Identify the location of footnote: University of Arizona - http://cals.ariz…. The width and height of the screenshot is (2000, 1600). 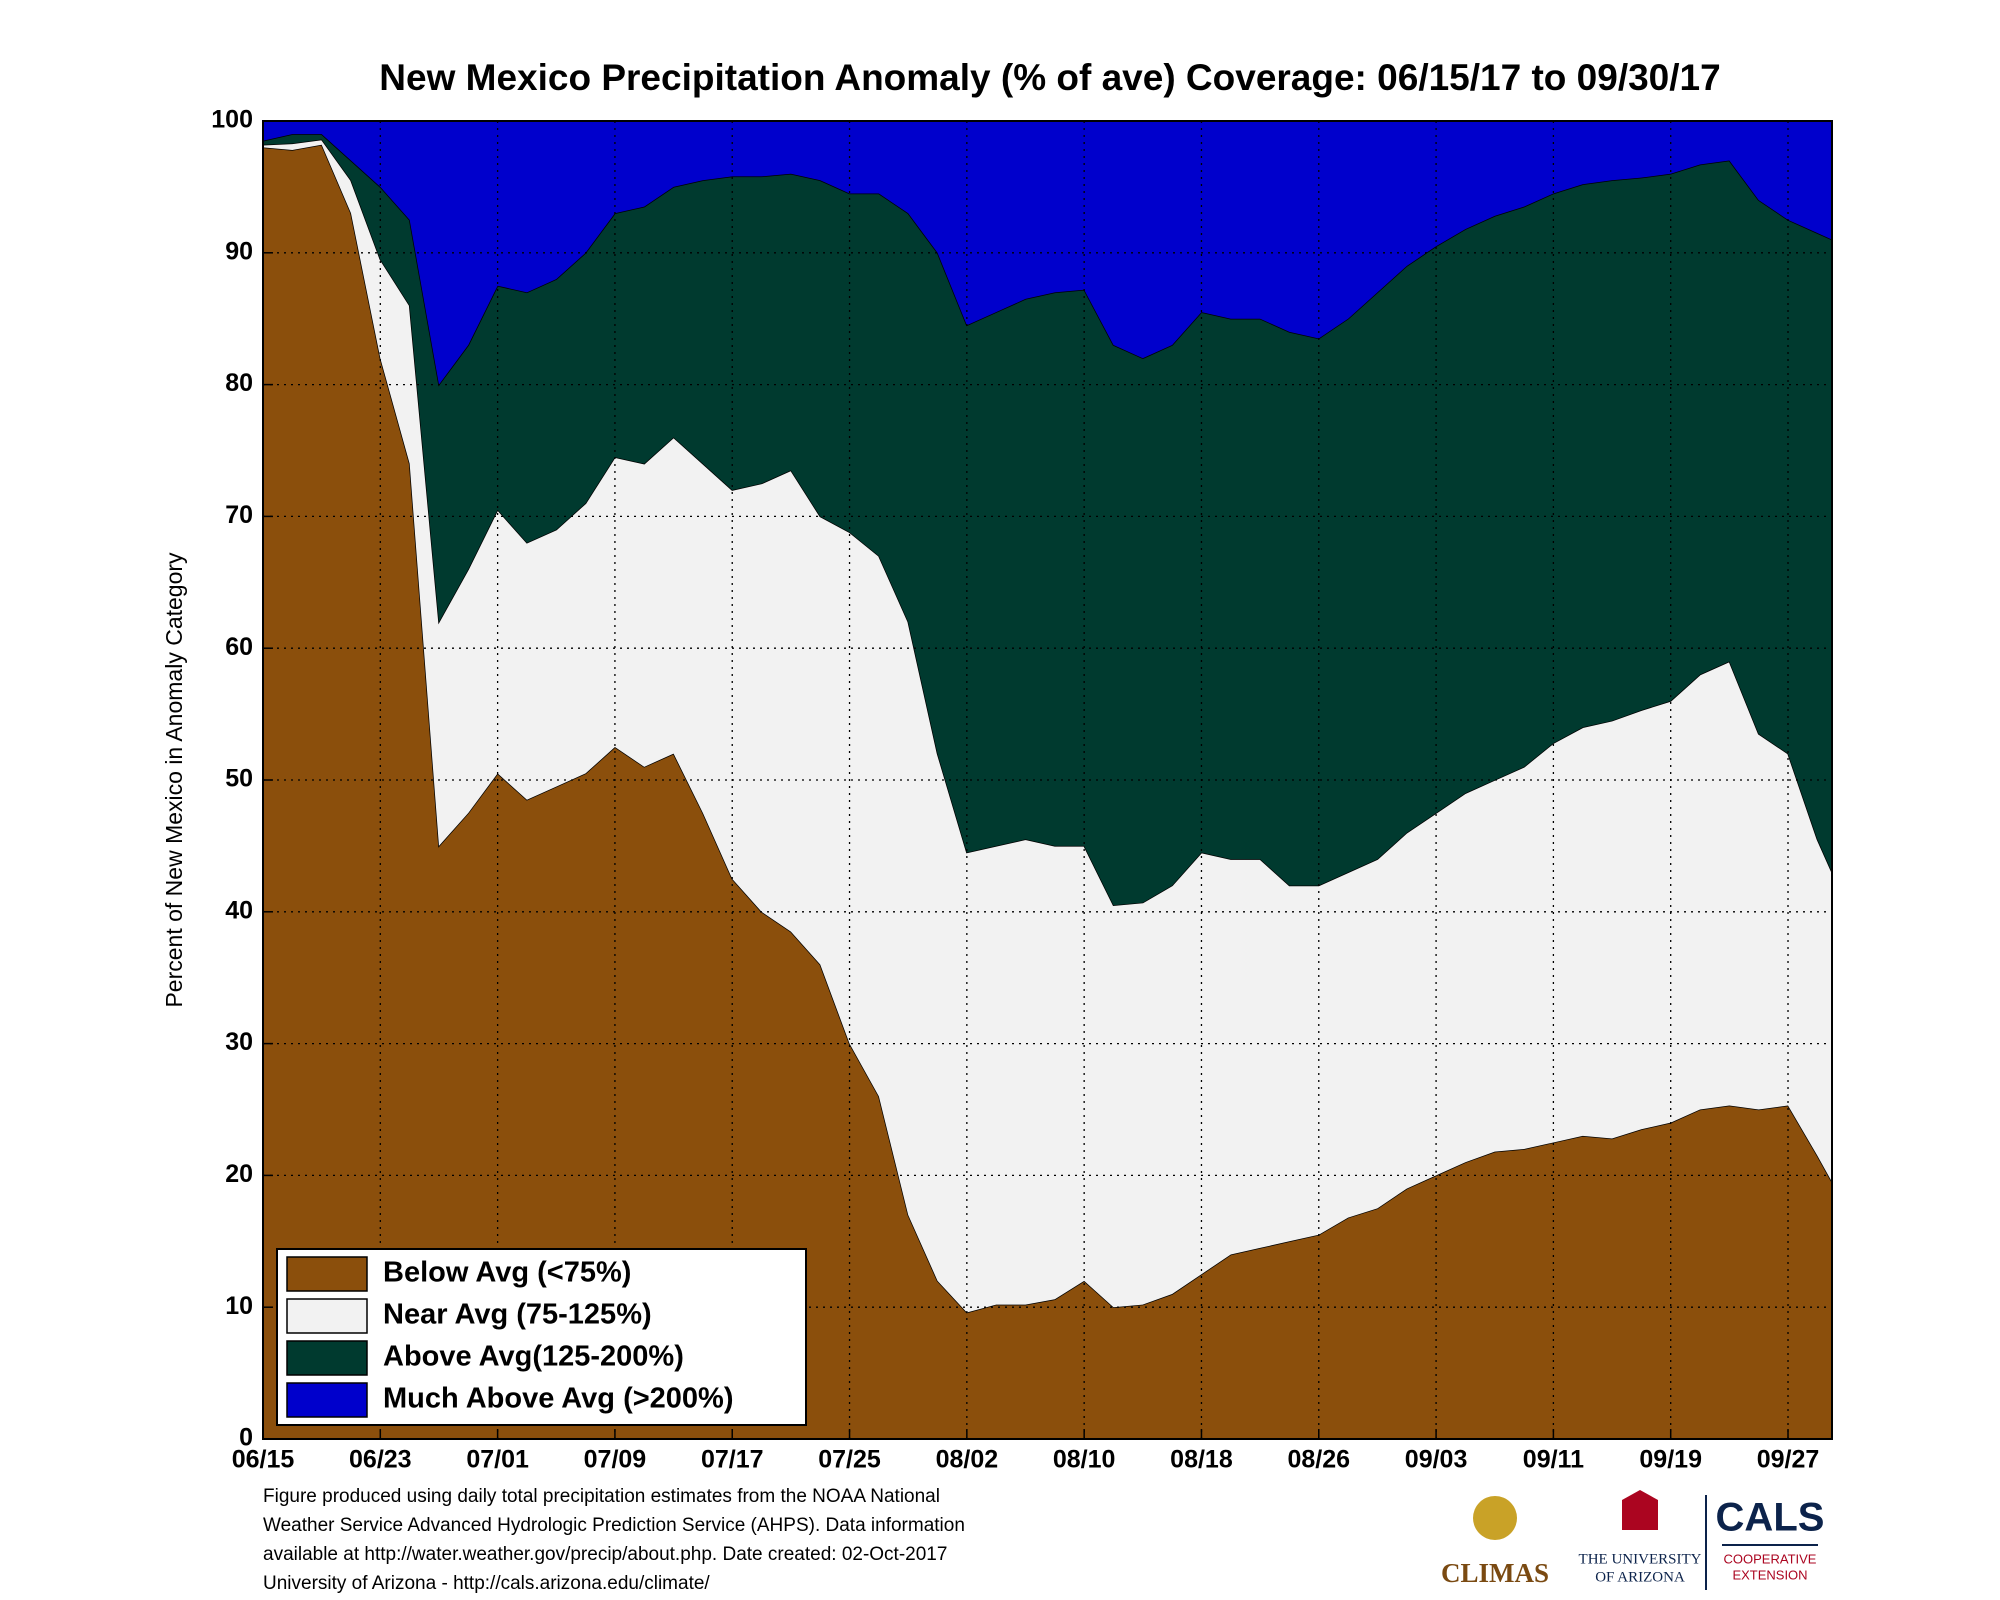
(486, 1583).